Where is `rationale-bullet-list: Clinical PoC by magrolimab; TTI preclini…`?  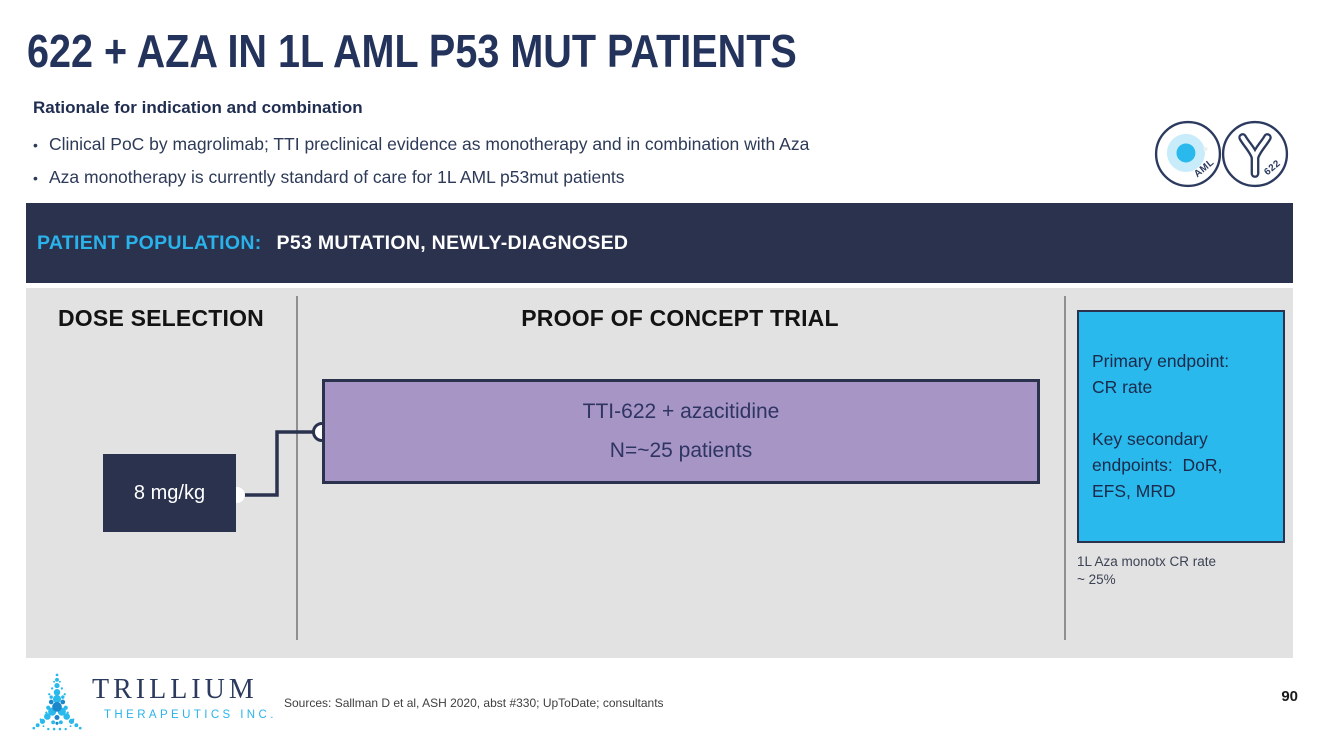 rationale-bullet-list: Clinical PoC by magrolimab; TTI preclini… is located at coordinates (563, 166).